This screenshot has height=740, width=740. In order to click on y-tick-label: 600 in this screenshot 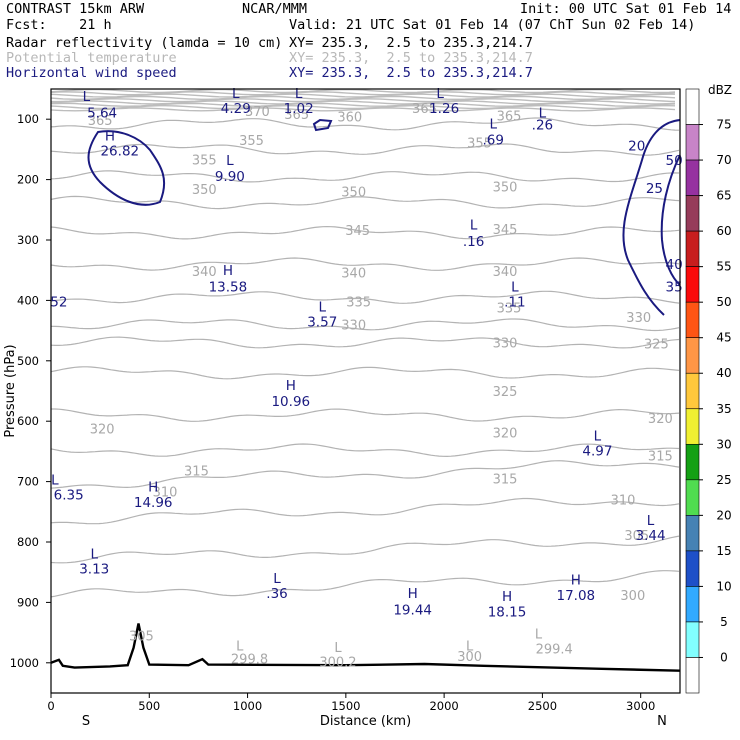, I will do `click(28, 421)`.